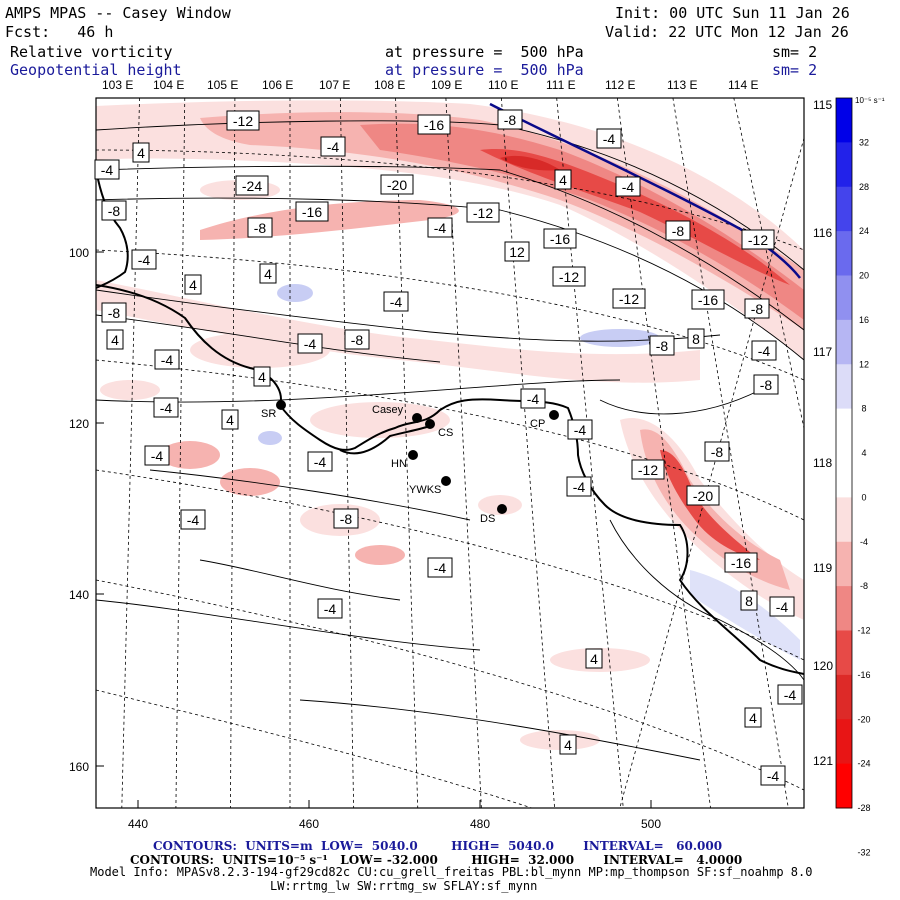  Describe the element at coordinates (864, 142) in the screenshot. I see `colorbar-label: 32` at that location.